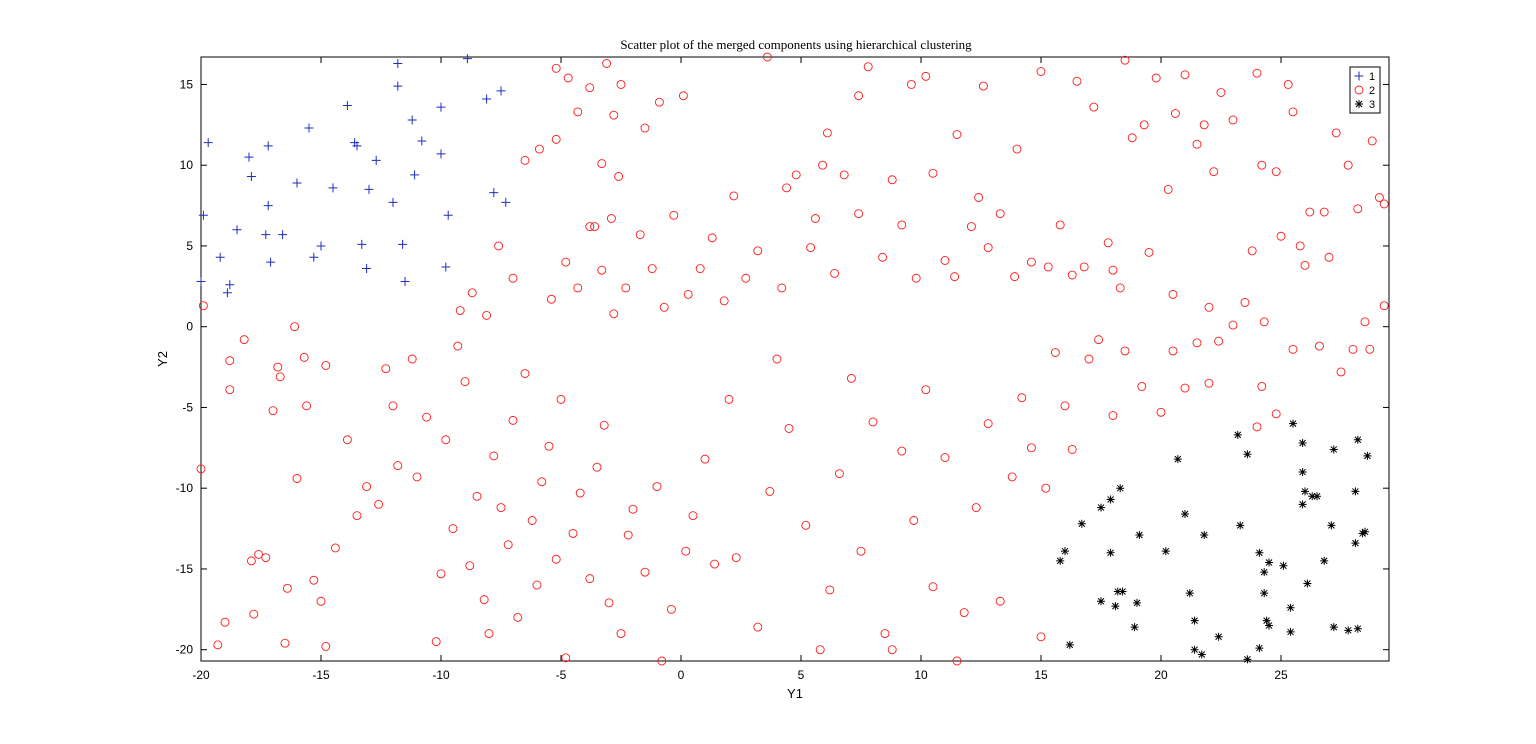 The width and height of the screenshot is (1536, 744). What do you see at coordinates (321, 675) in the screenshot?
I see `x-tick-label: -15` at bounding box center [321, 675].